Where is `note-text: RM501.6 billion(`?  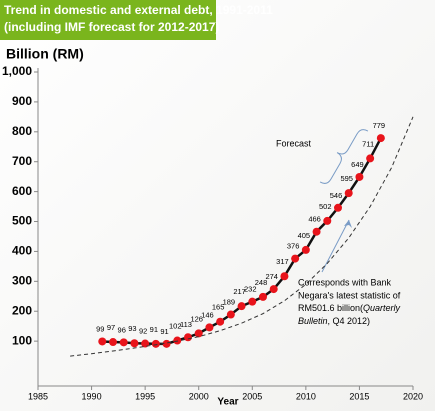
note-text: RM501.6 billion( is located at coordinates (330, 308).